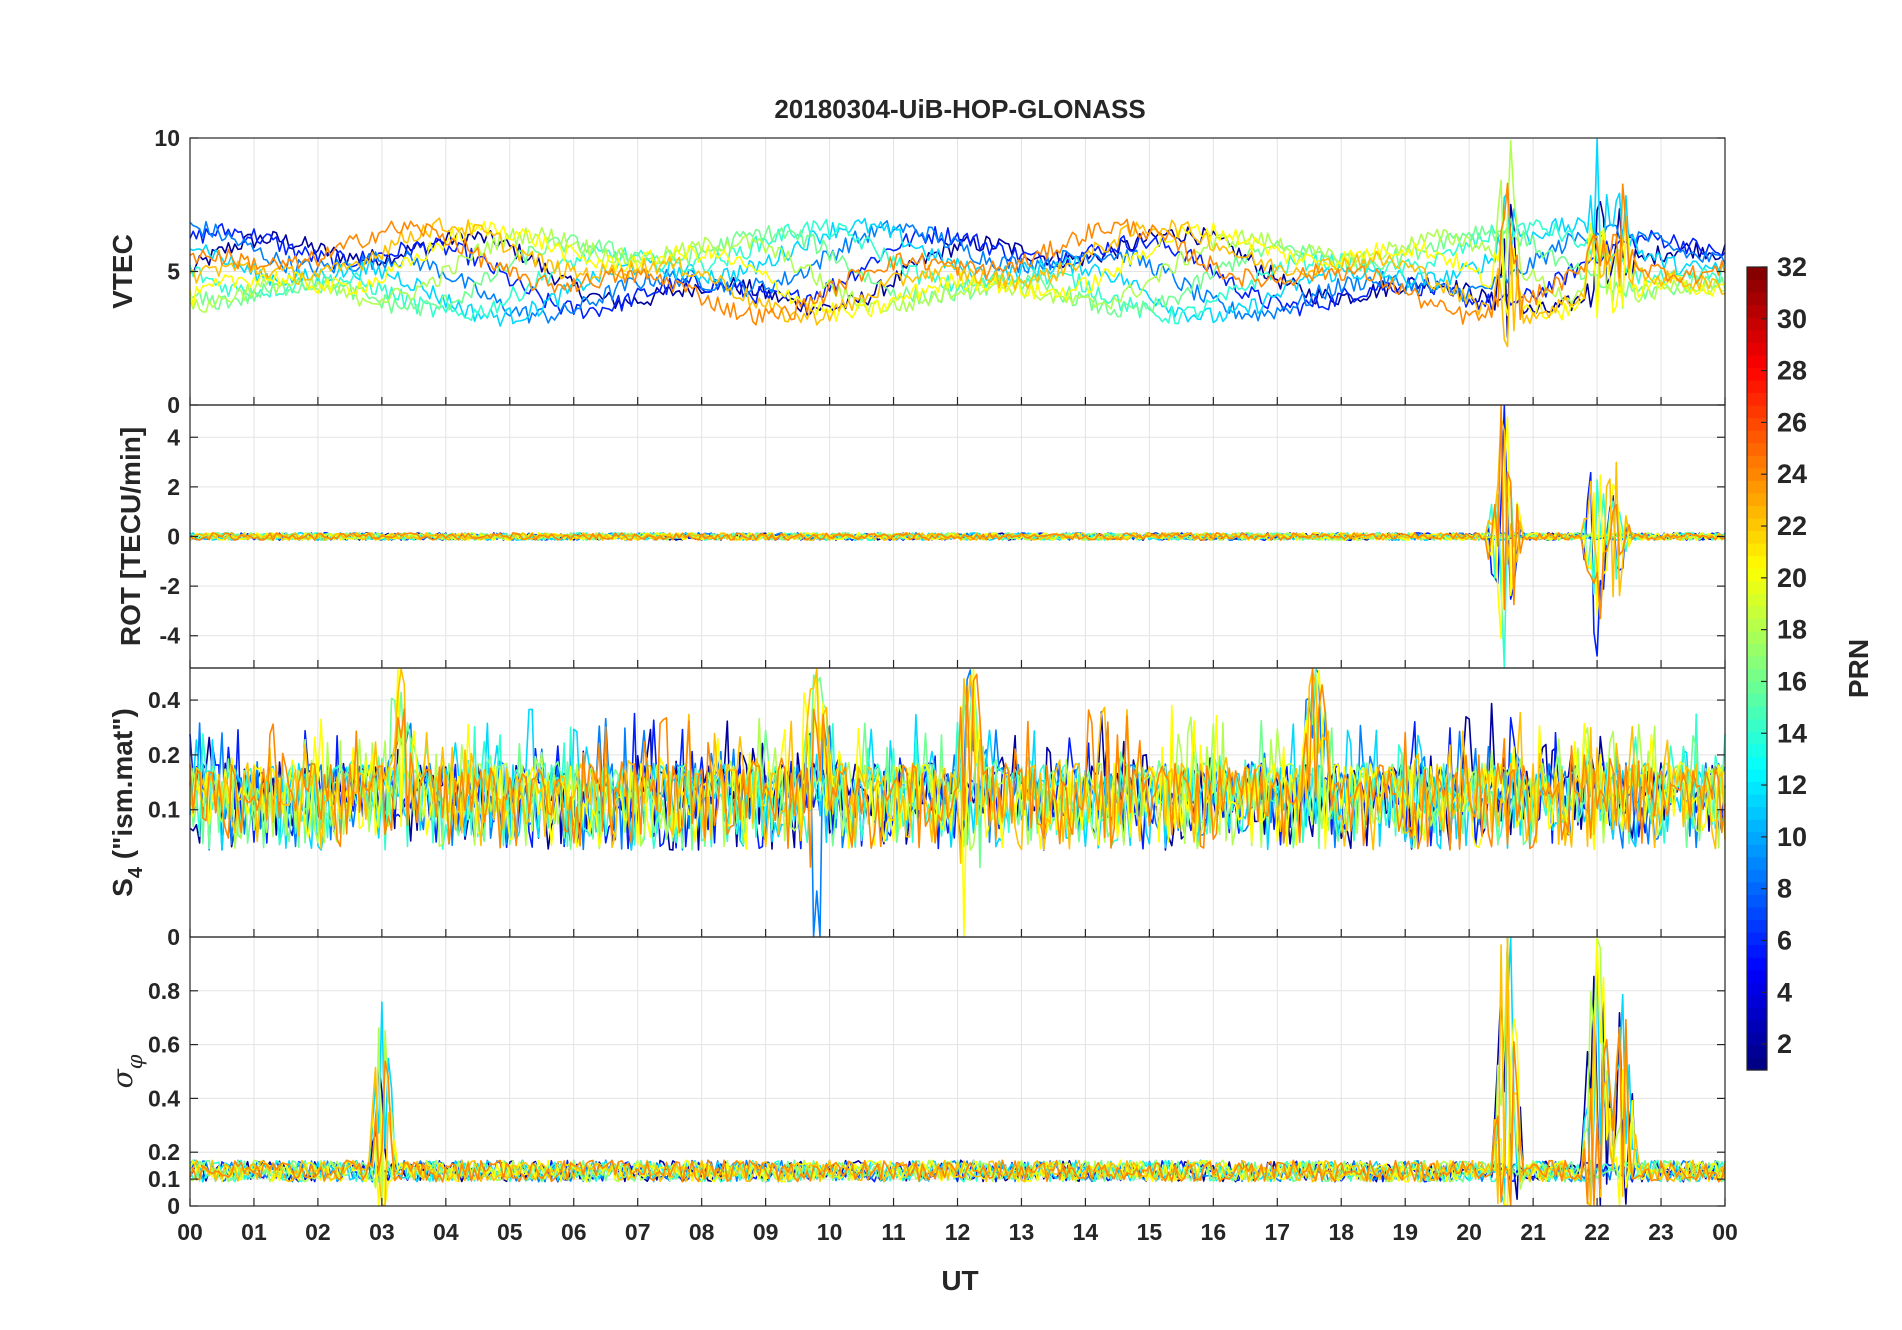  What do you see at coordinates (1792, 371) in the screenshot?
I see `colorbar-tick-label: 28` at bounding box center [1792, 371].